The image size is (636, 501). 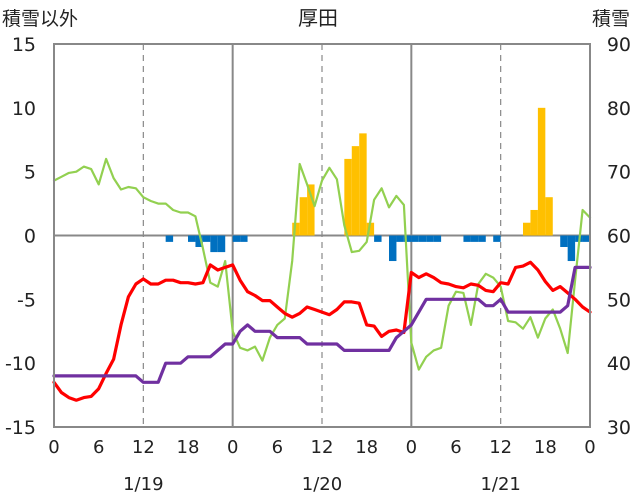 I want to click on date-label: 1/19, so click(x=143, y=484).